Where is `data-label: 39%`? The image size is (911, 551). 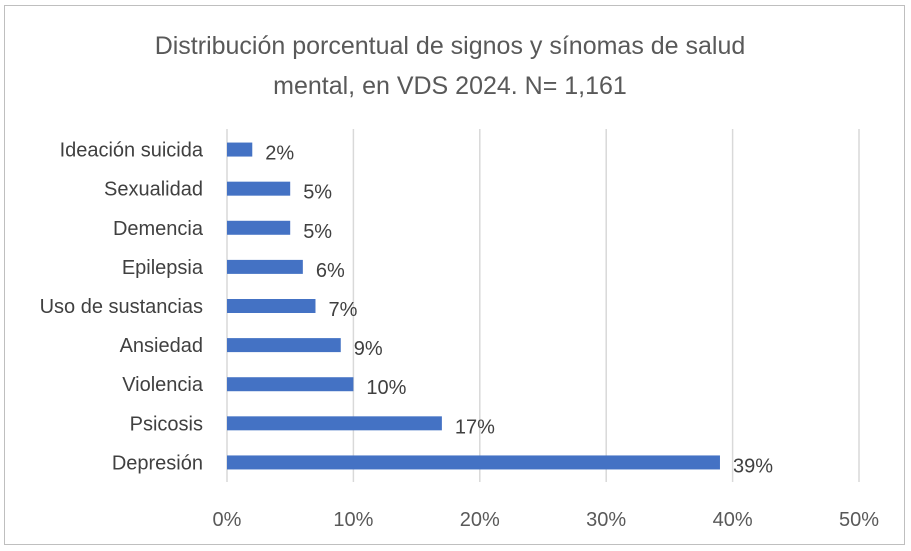 data-label: 39% is located at coordinates (753, 466).